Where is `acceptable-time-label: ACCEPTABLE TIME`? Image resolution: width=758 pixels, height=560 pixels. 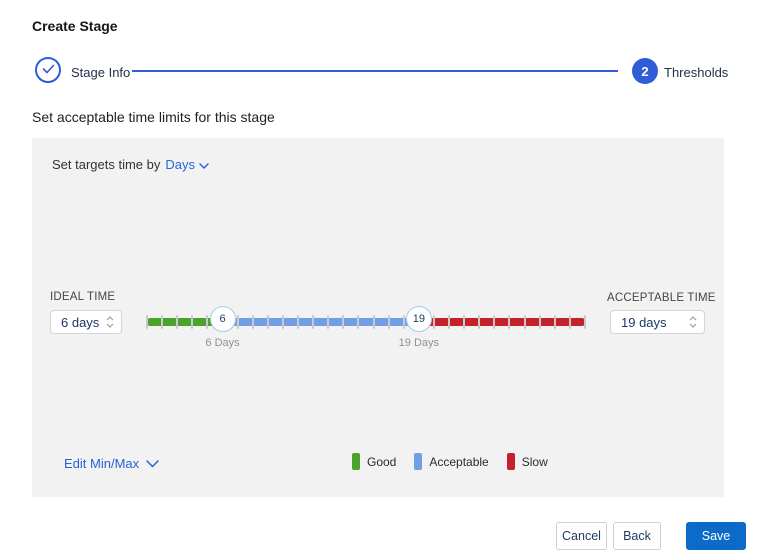 acceptable-time-label: ACCEPTABLE TIME is located at coordinates (661, 298).